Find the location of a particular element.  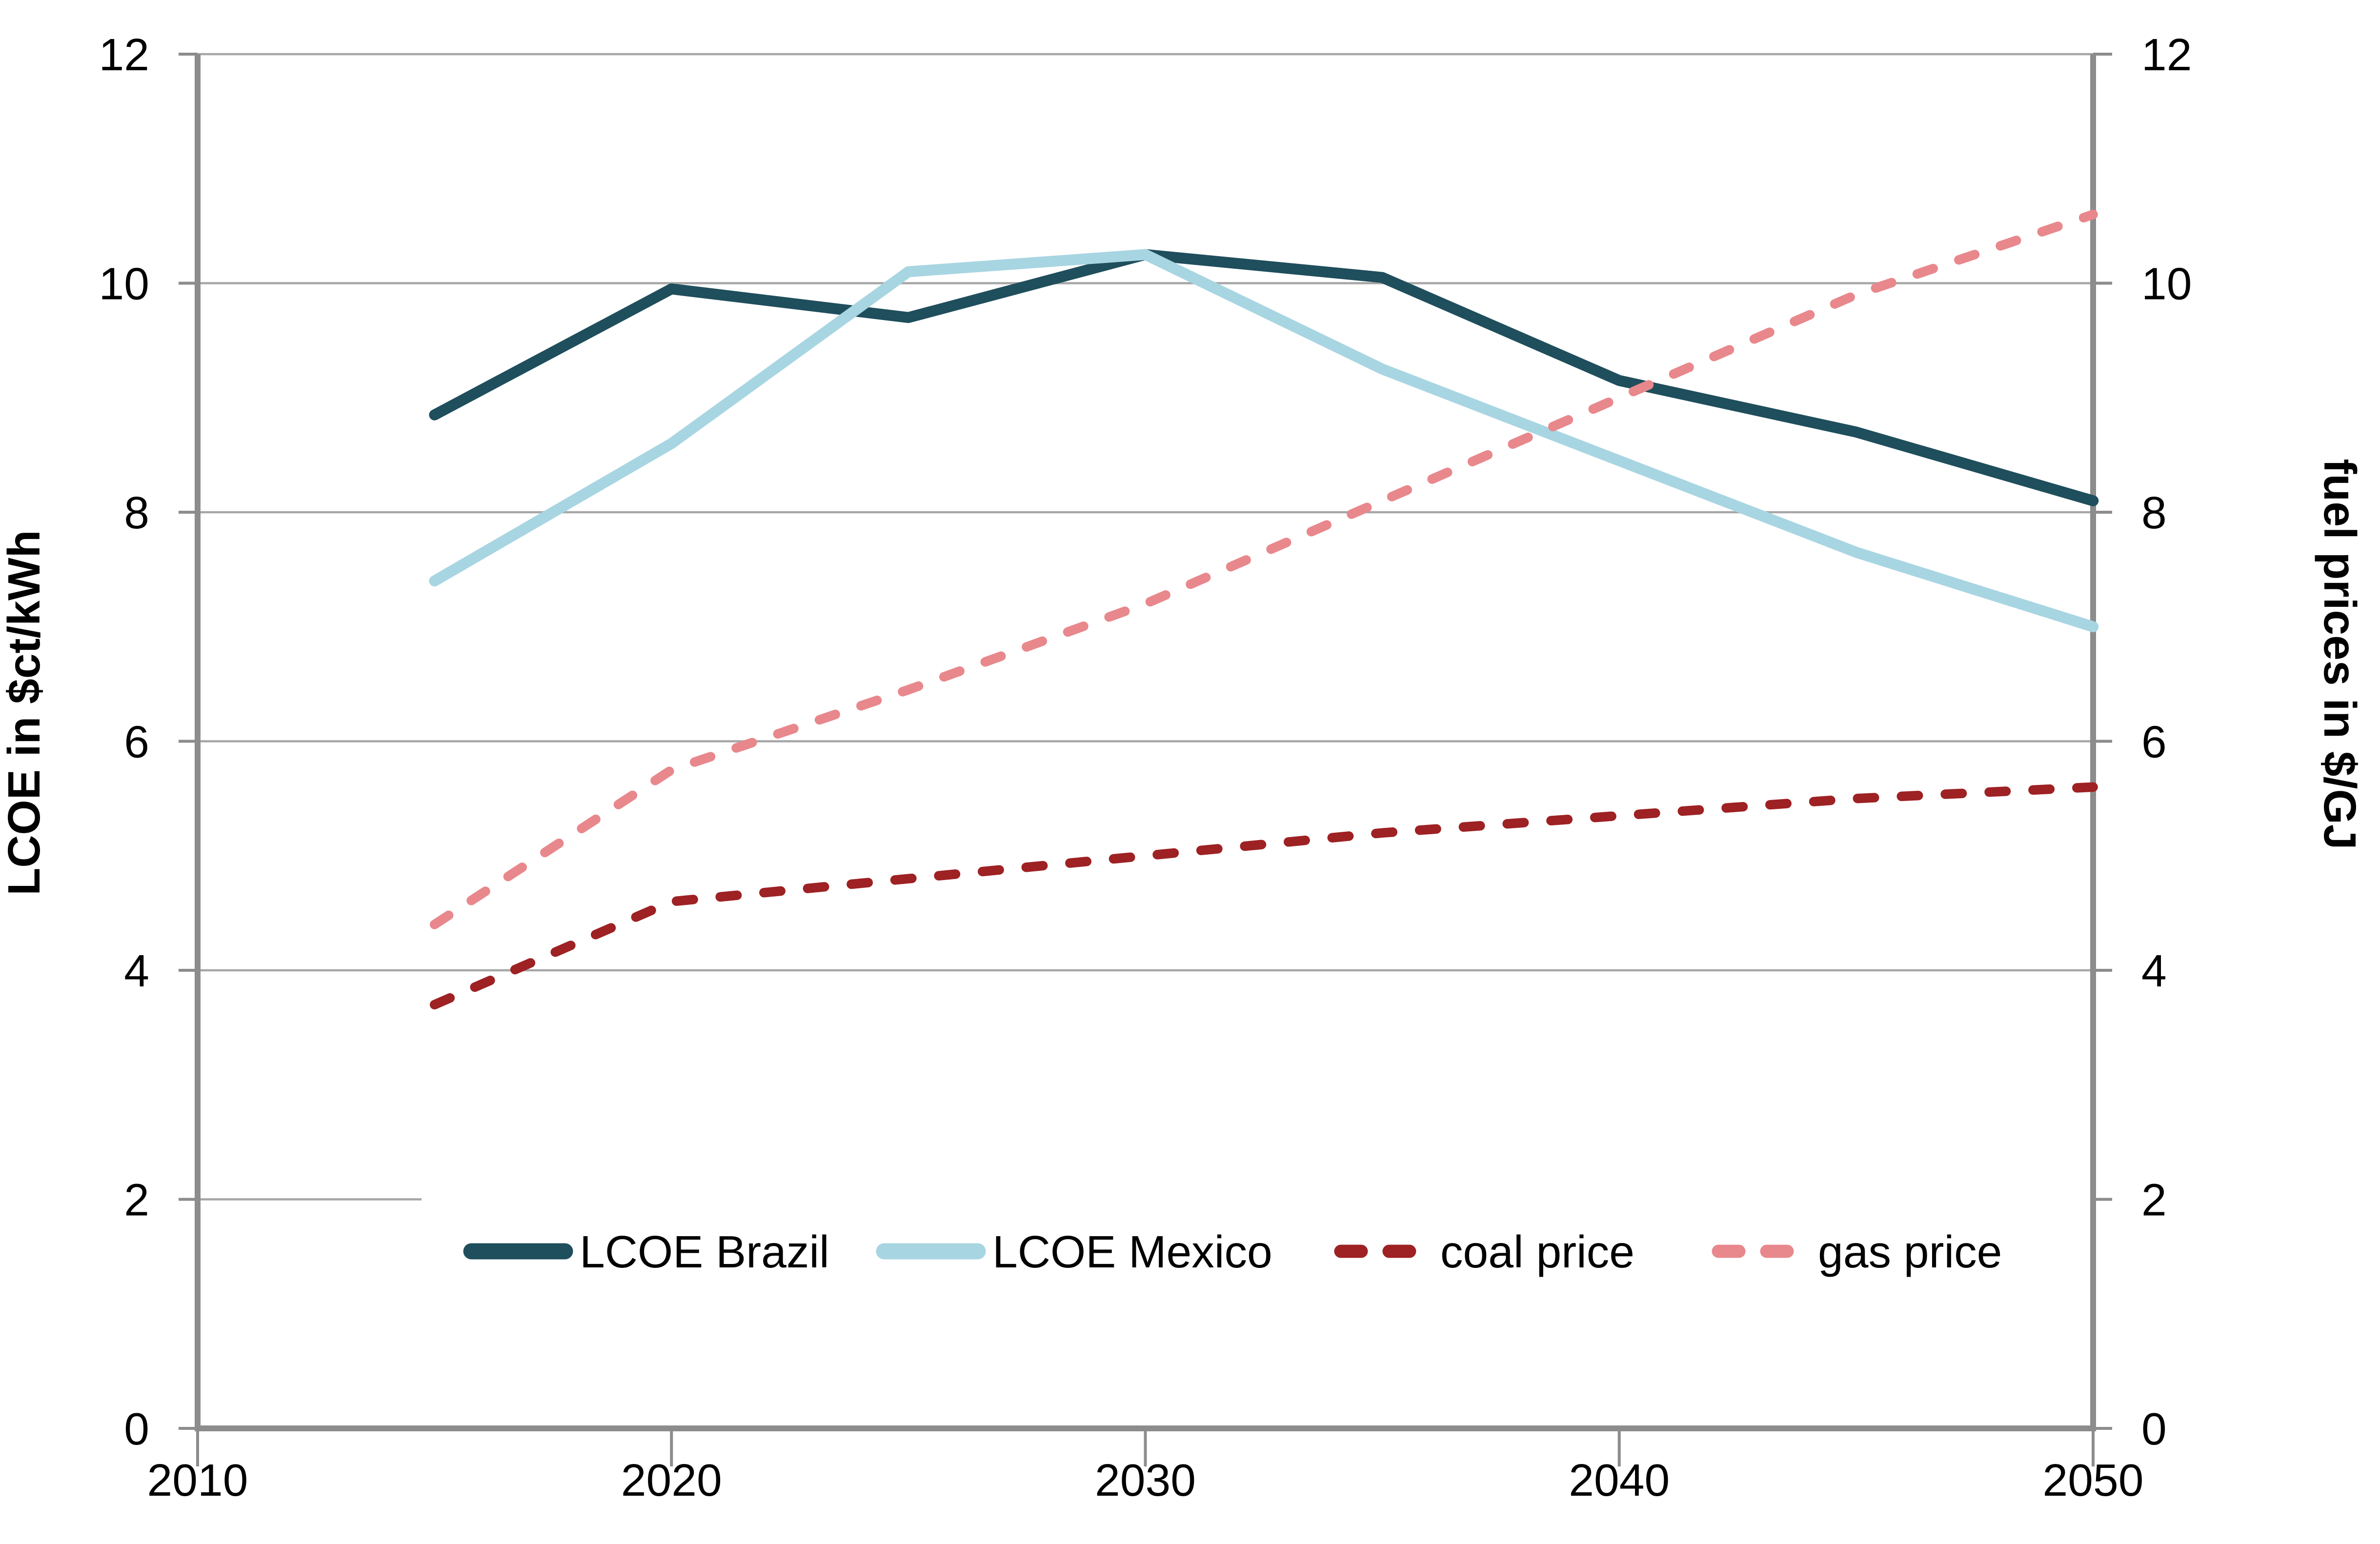

x-tick-label-2040: 2040 is located at coordinates (1619, 1480).